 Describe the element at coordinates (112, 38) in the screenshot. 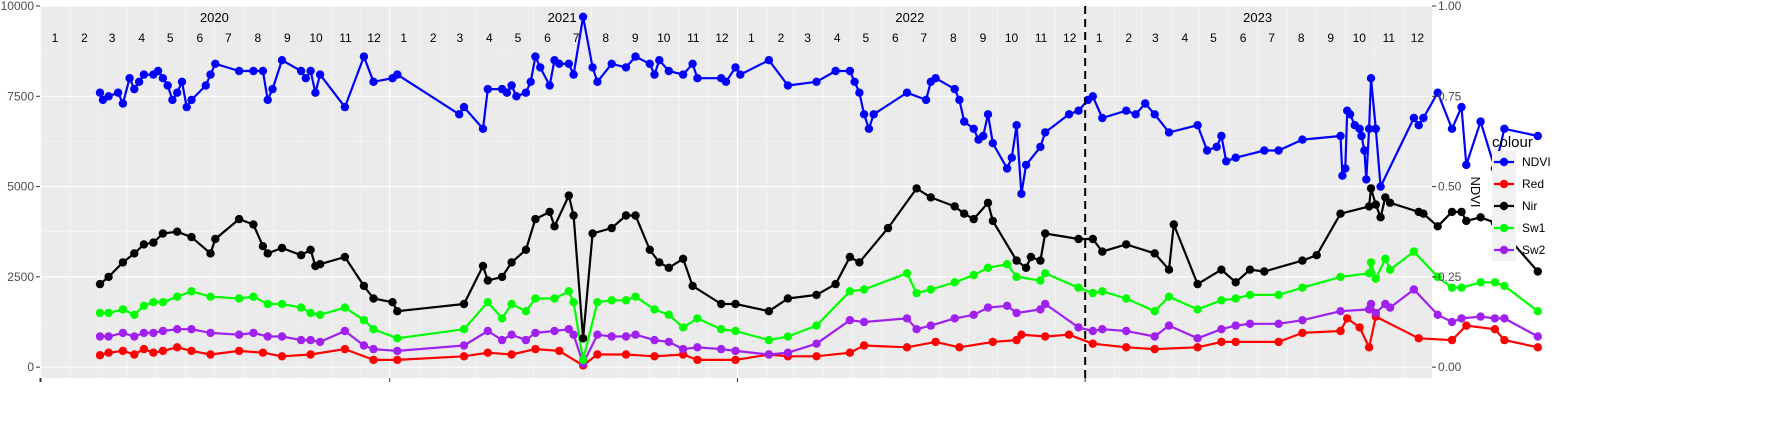

I see `month-label: 3` at that location.